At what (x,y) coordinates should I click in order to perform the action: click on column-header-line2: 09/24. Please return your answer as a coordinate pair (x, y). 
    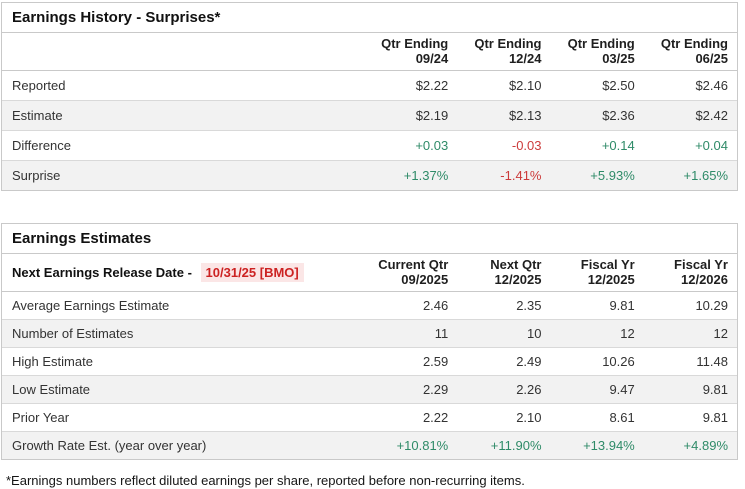
    Looking at the image, I should click on (432, 58).